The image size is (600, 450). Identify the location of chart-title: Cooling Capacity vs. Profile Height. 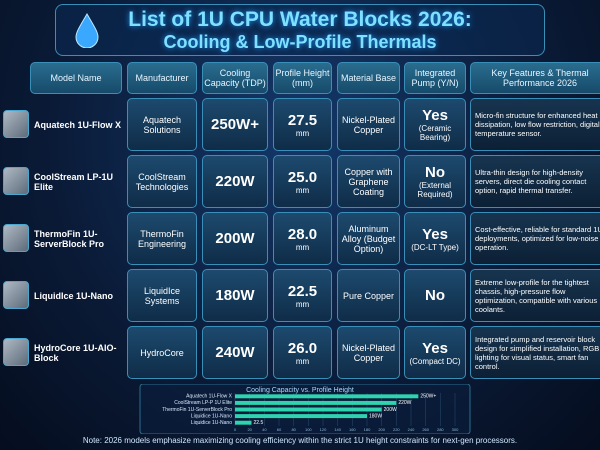
(300, 390).